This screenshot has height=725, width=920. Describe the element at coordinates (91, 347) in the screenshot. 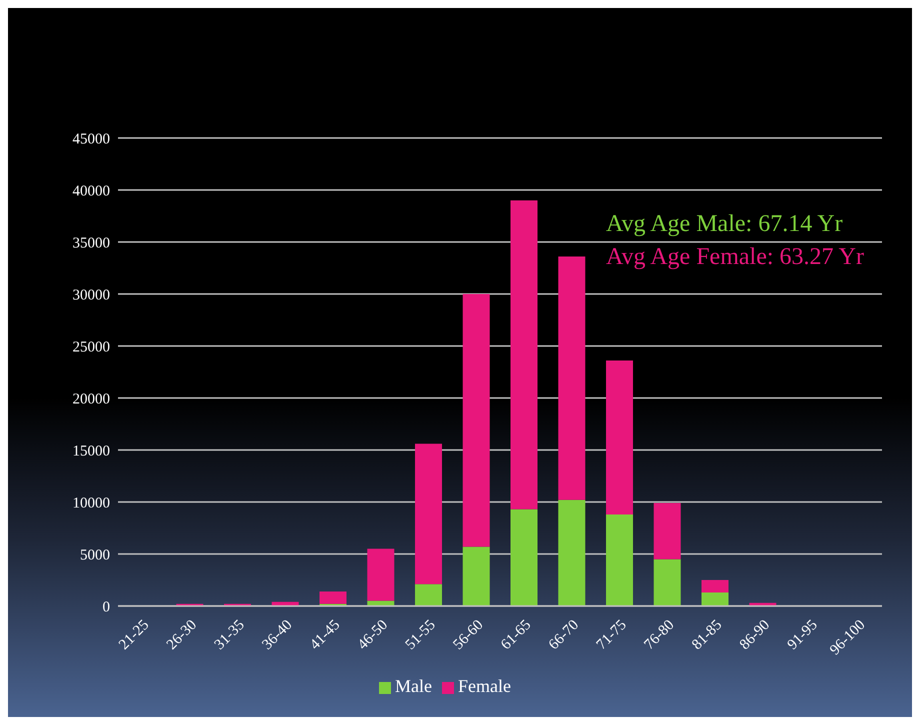

I see `y-tick-label: 25000` at that location.